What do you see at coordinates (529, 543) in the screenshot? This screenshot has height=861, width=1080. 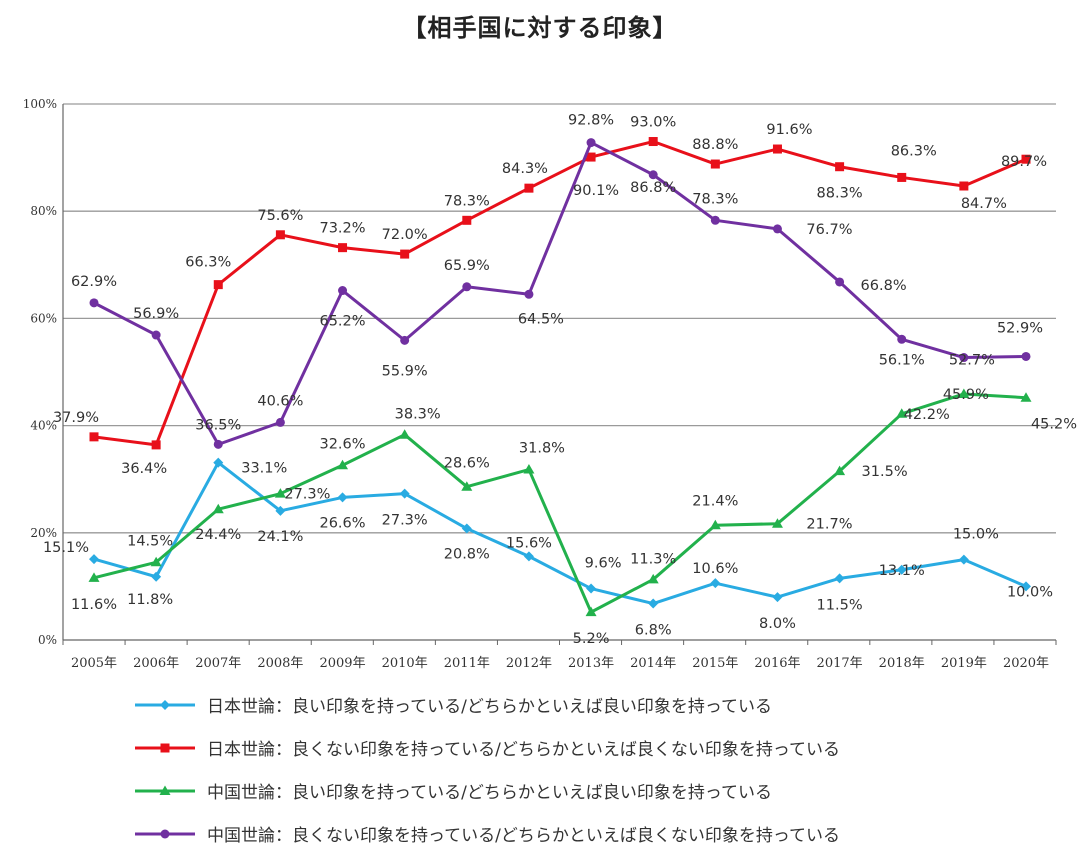 I see `data-label: 15.6%` at bounding box center [529, 543].